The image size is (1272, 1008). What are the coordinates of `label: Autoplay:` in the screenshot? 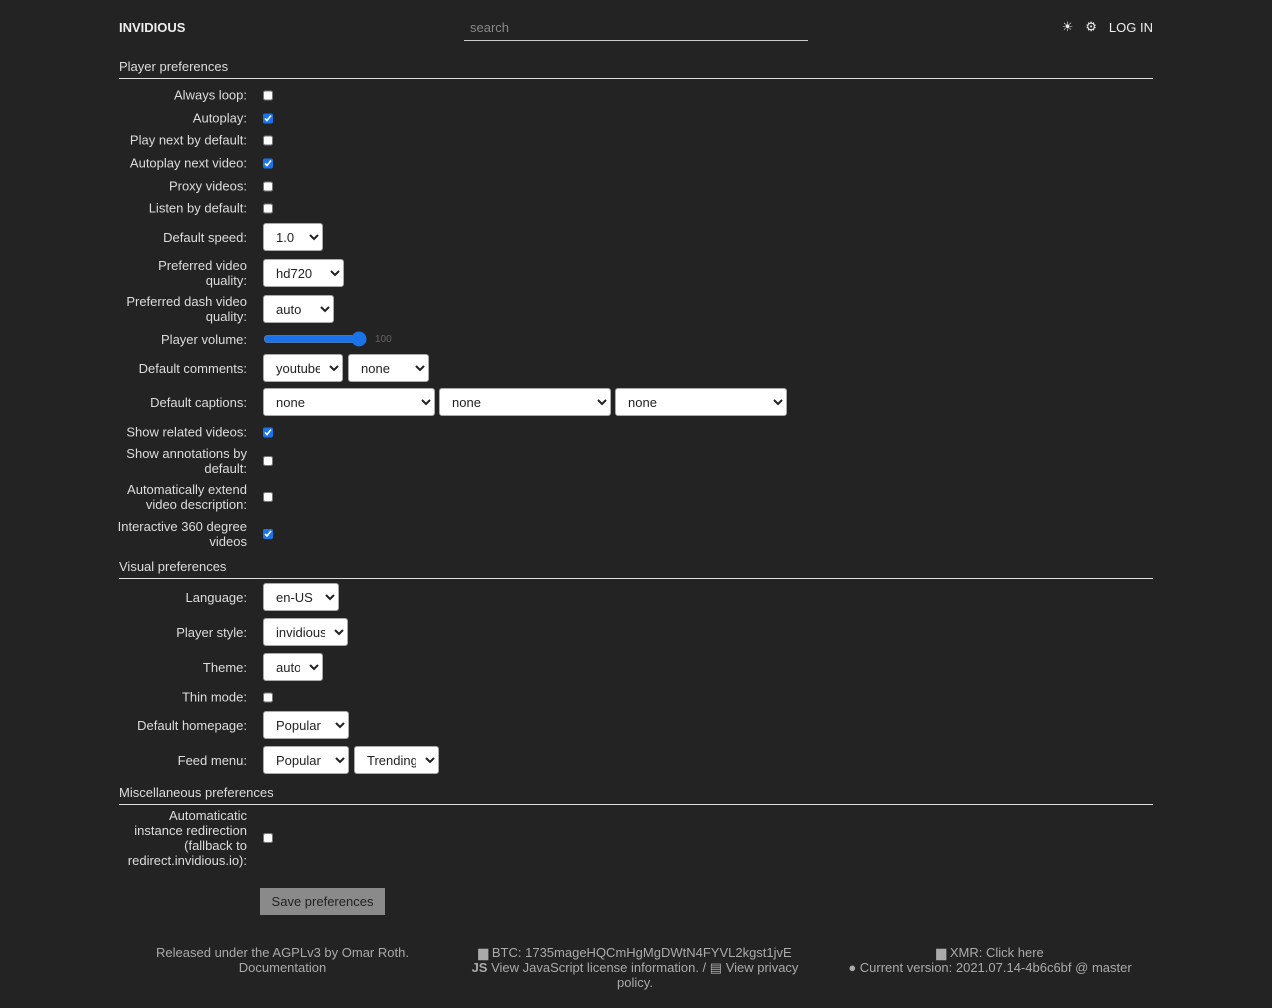 It's located at (219, 118).